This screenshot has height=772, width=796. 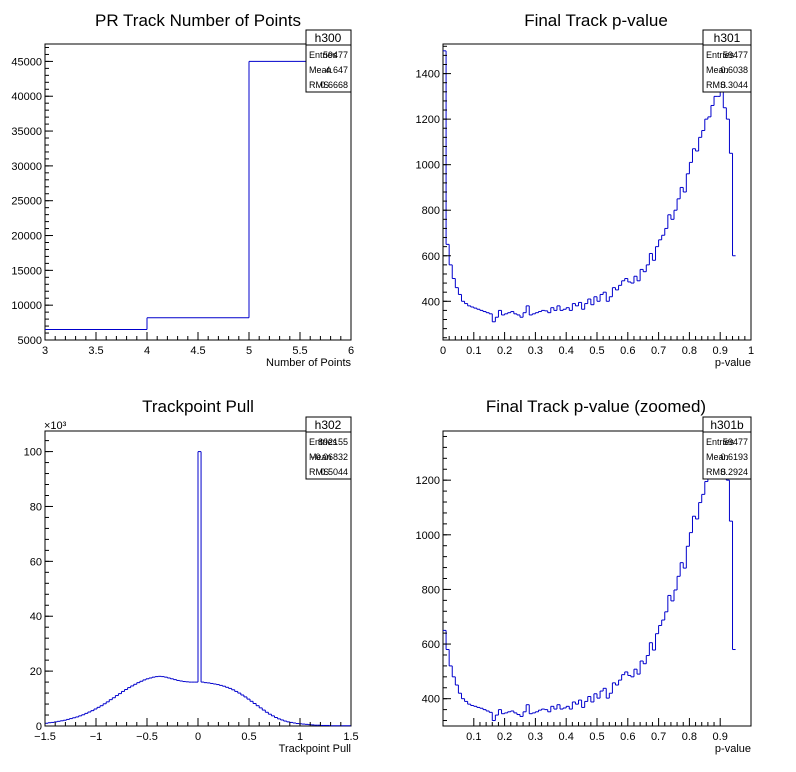 What do you see at coordinates (328, 38) in the screenshot?
I see `stats-name: h300` at bounding box center [328, 38].